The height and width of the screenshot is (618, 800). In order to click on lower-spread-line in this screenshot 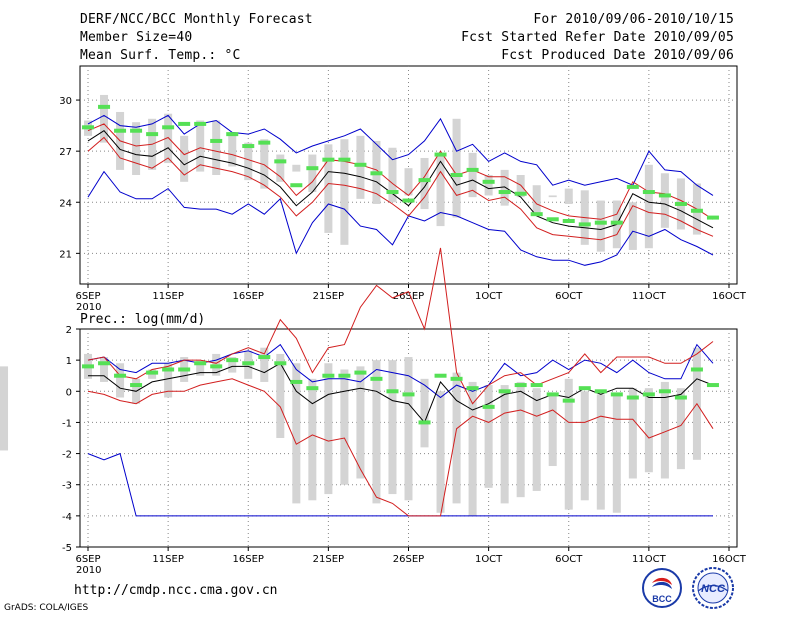, I will do `click(400, 188)`.